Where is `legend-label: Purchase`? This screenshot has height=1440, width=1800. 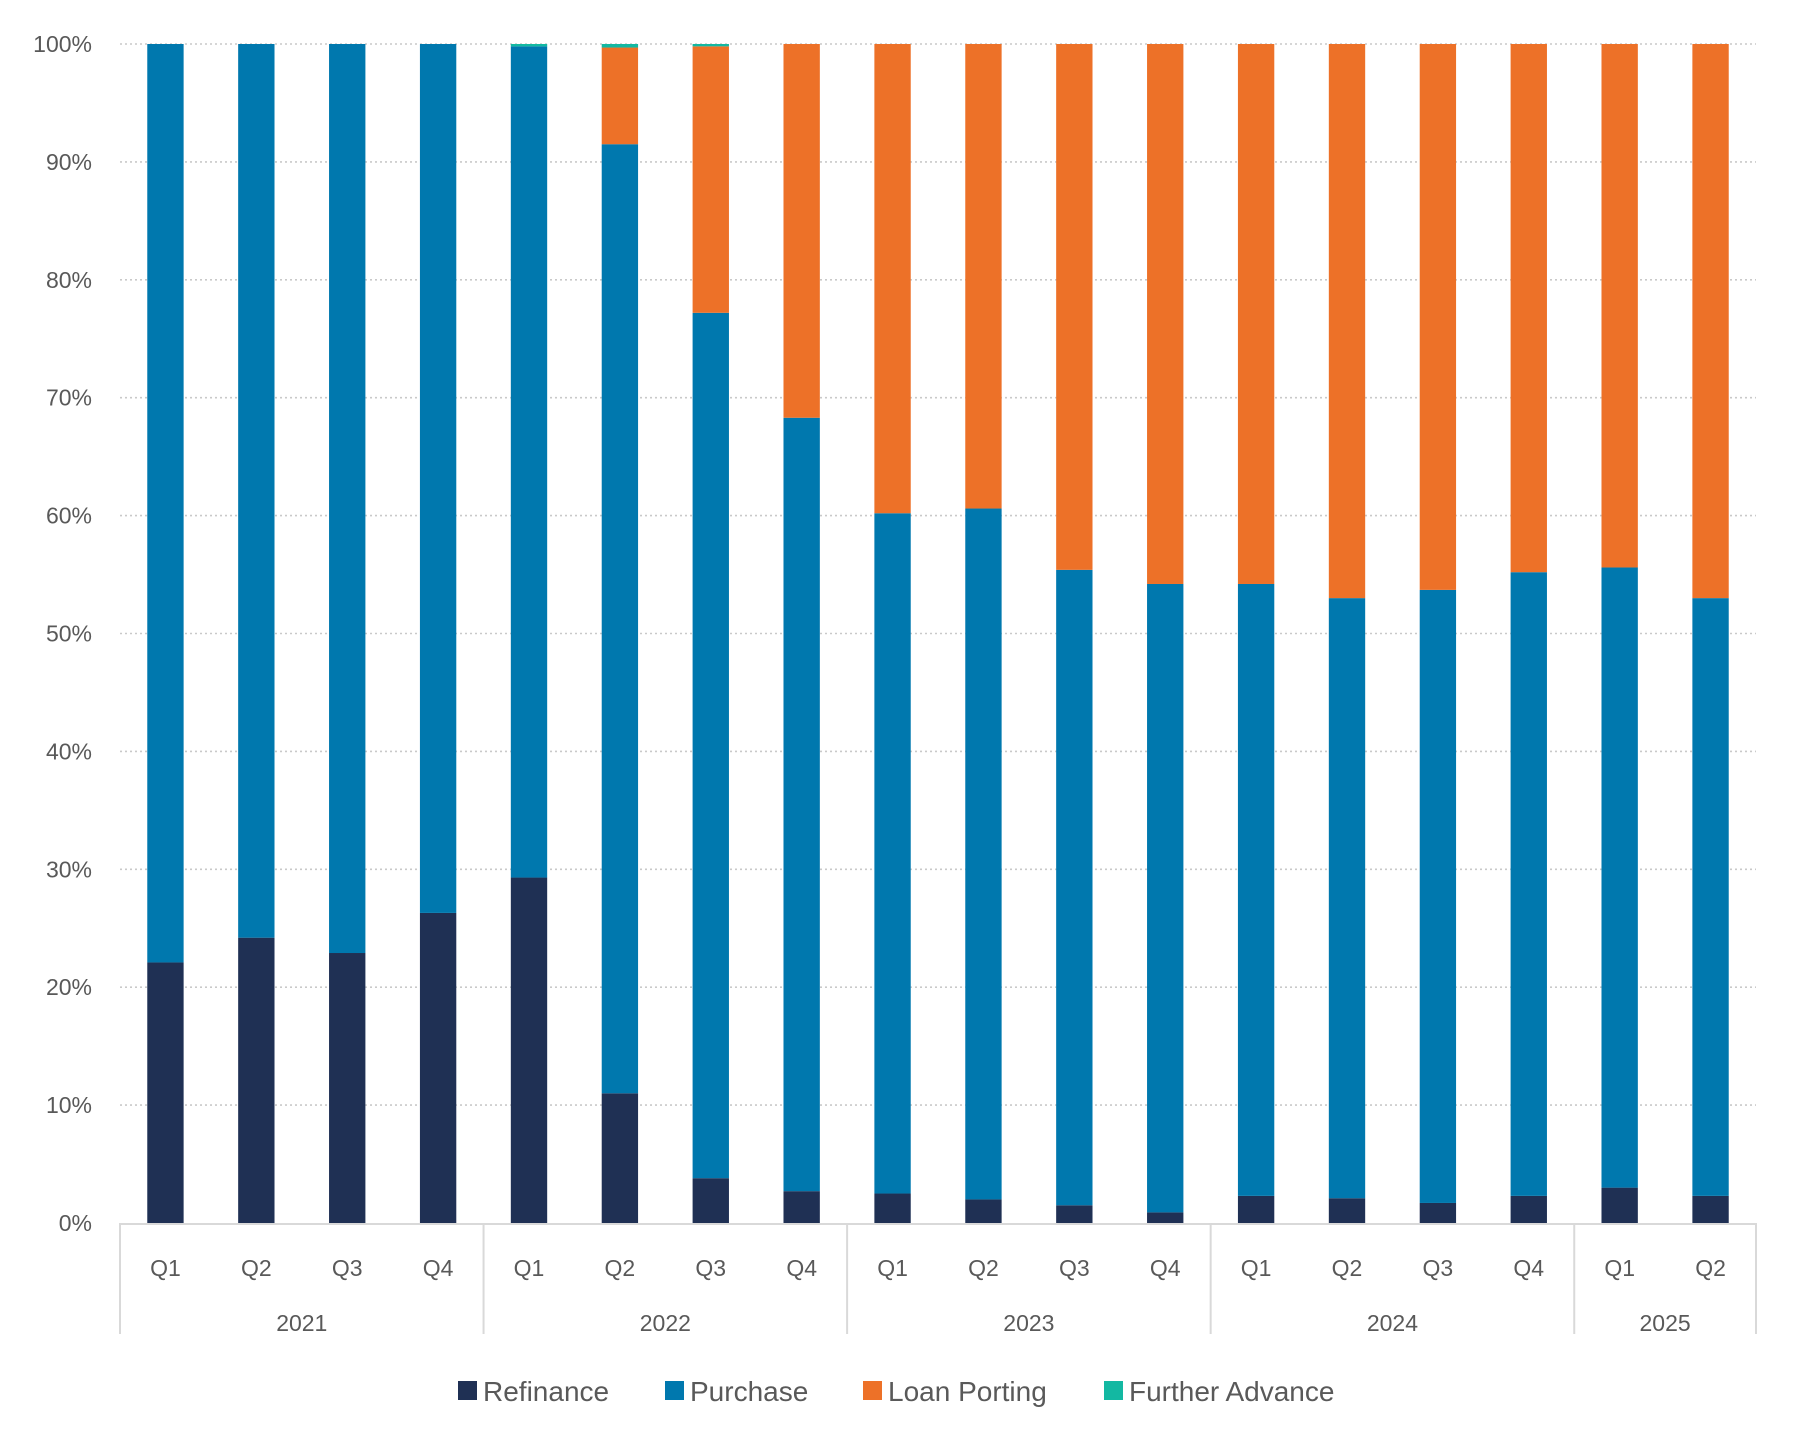
legend-label: Purchase is located at coordinates (749, 1391).